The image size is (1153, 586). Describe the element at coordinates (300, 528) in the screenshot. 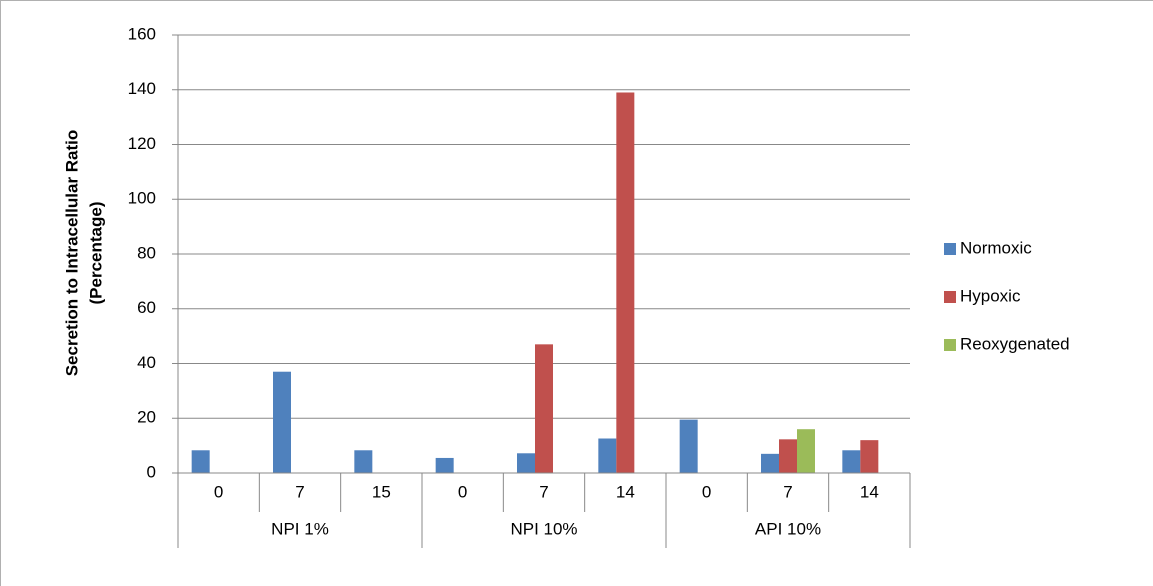

I see `group-label: NPI 1%` at that location.